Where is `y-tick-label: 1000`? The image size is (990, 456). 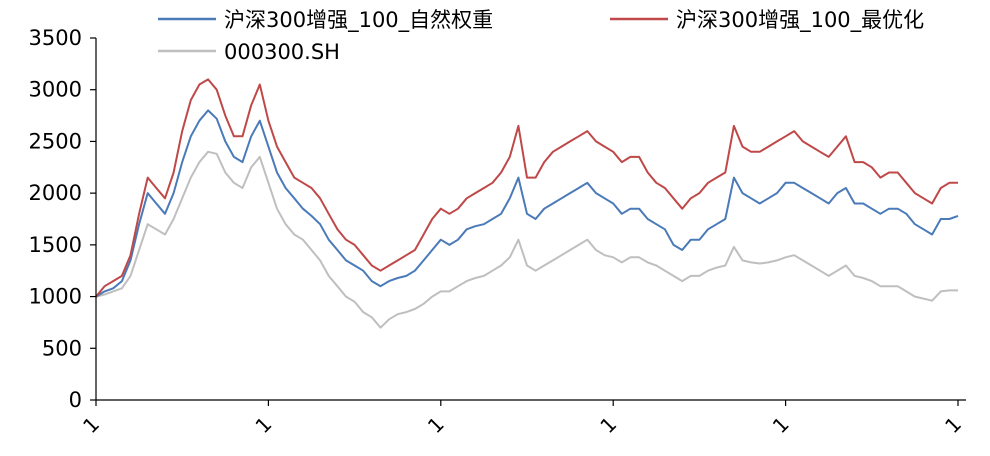
y-tick-label: 1000 is located at coordinates (55, 297).